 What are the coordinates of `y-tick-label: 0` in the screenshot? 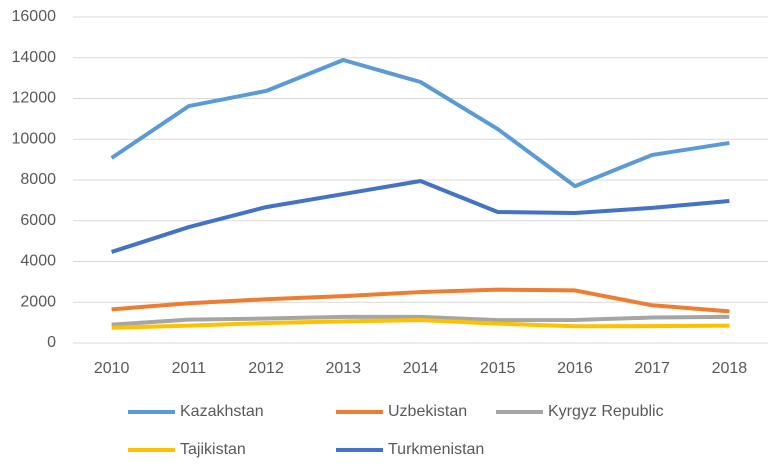 It's located at (51, 342).